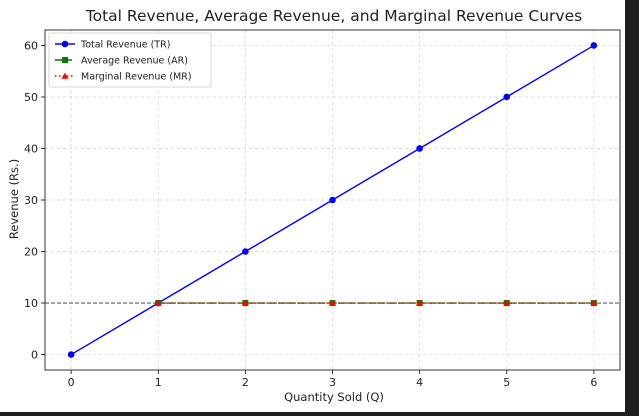 The image size is (639, 416). I want to click on legend-box, so click(130, 60).